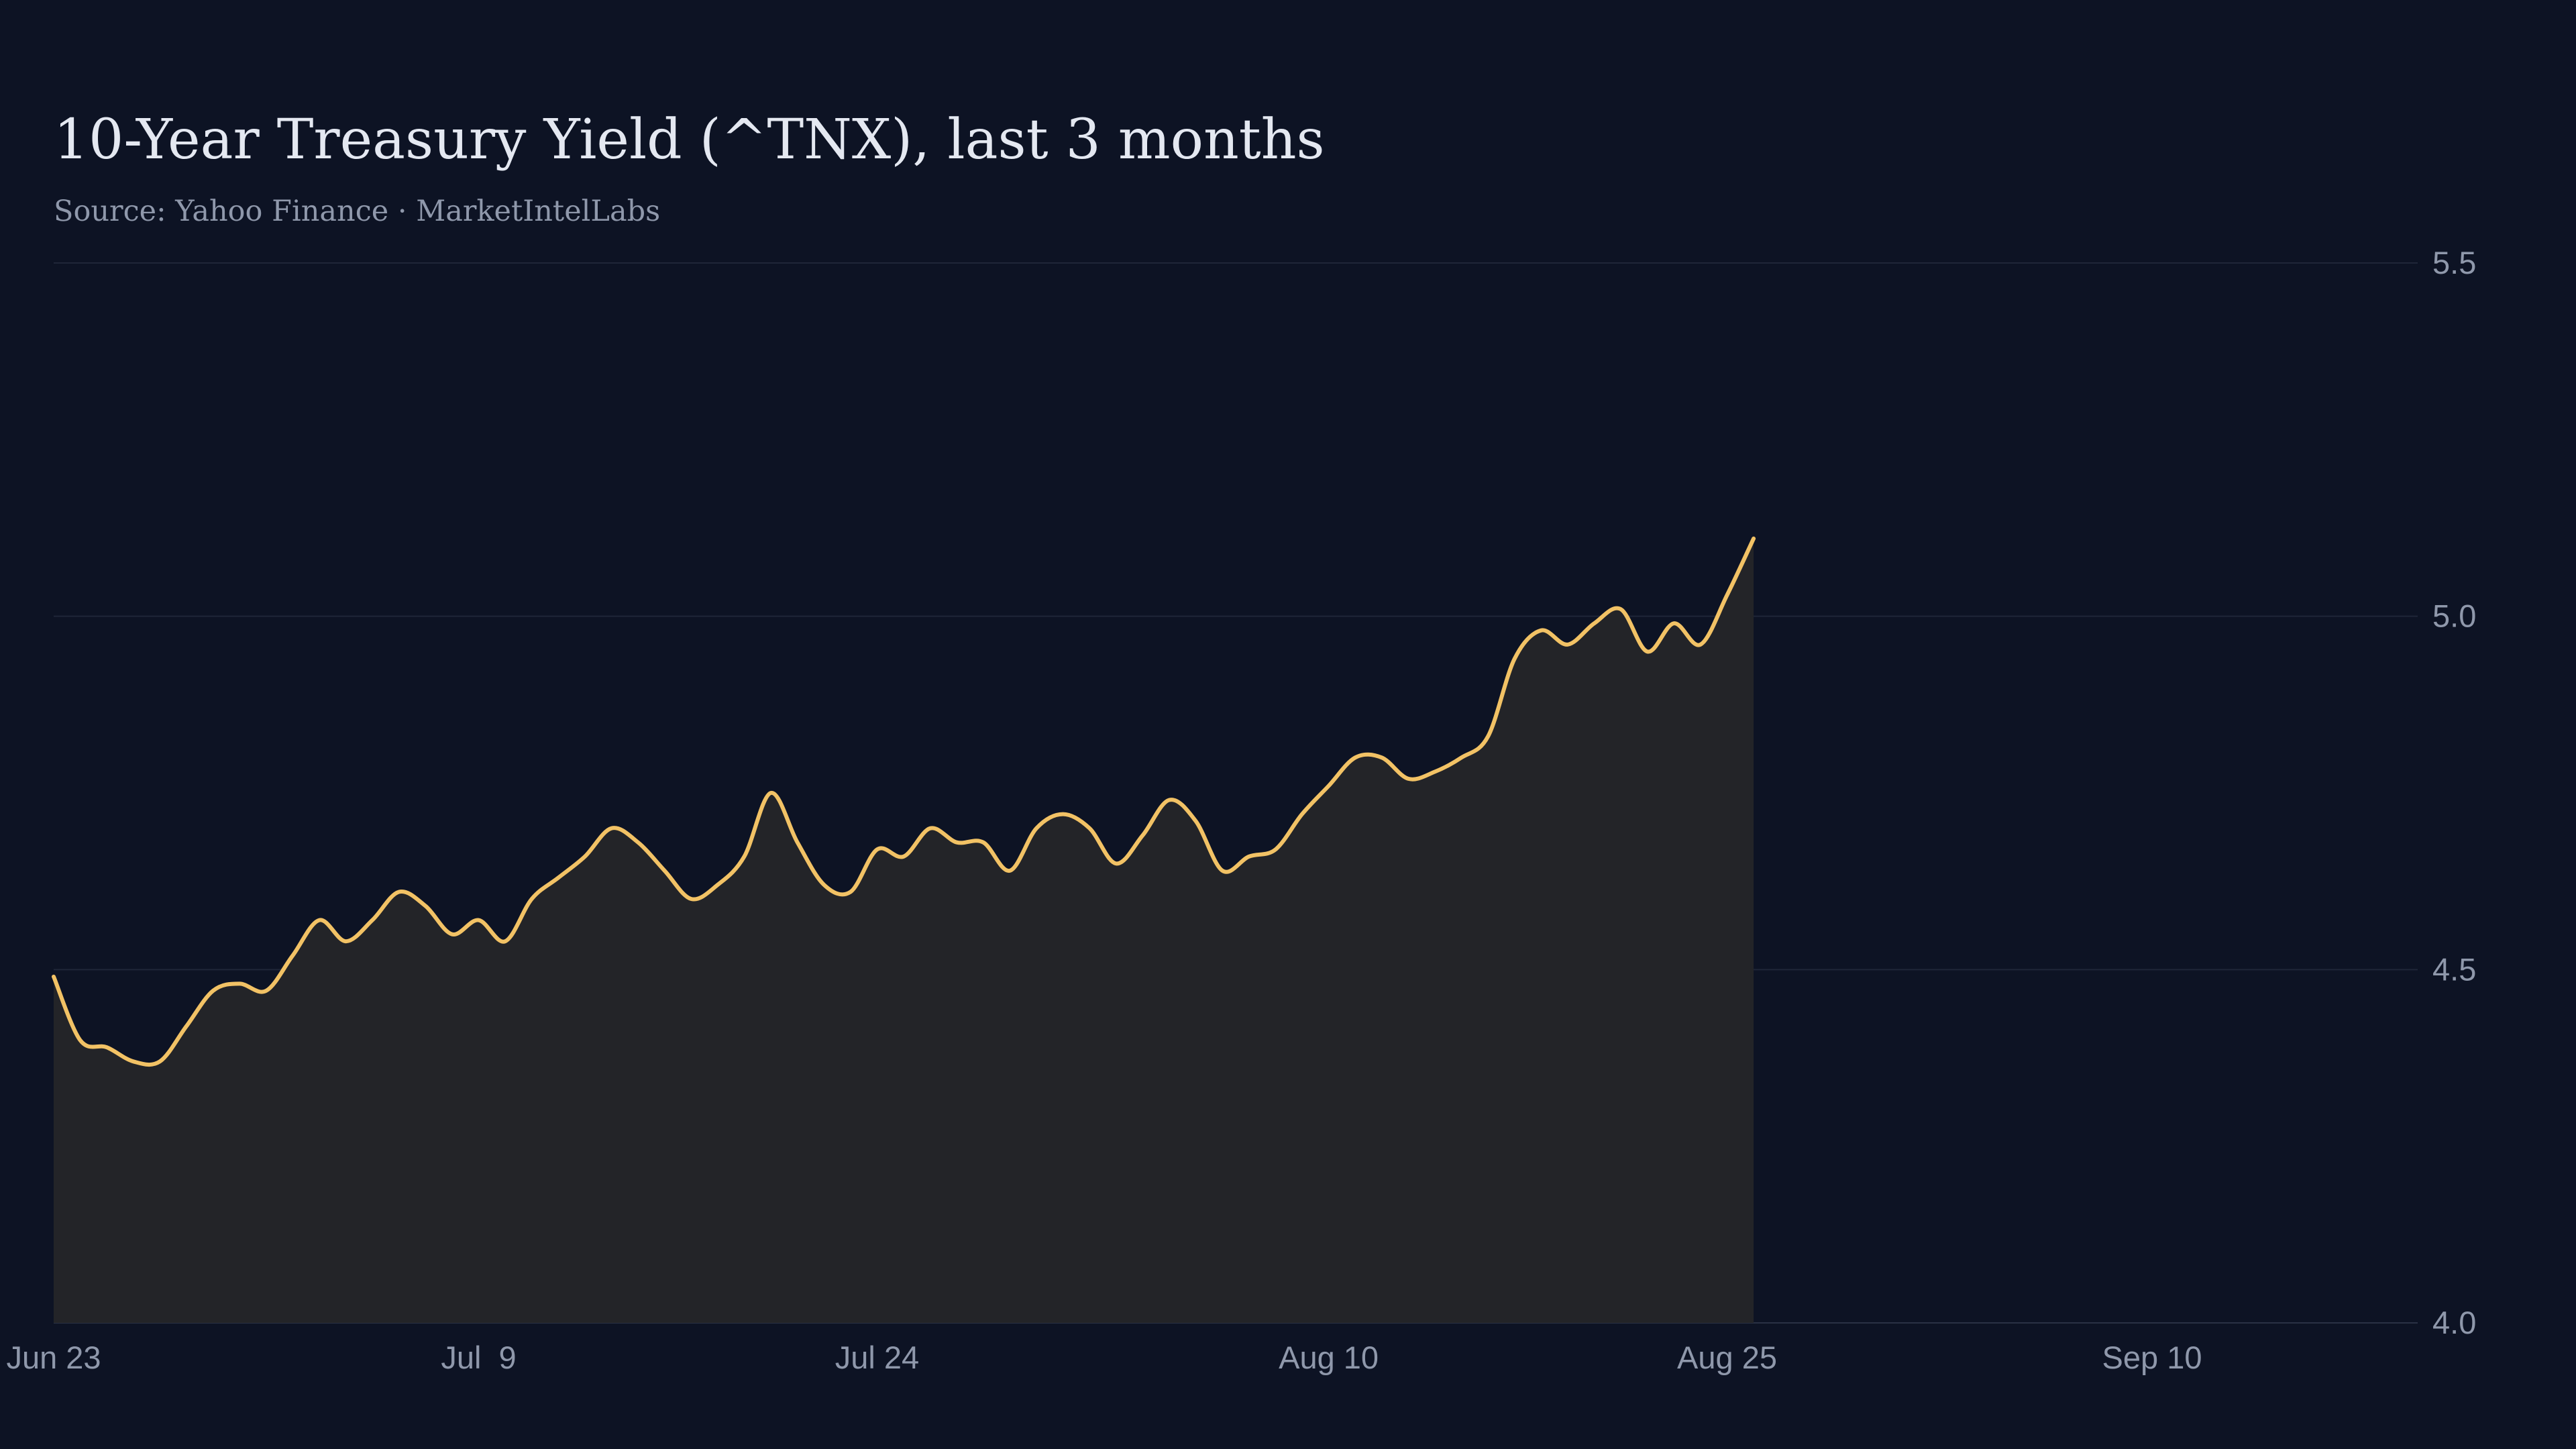  I want to click on x-tick-label: Jul 24, so click(877, 1357).